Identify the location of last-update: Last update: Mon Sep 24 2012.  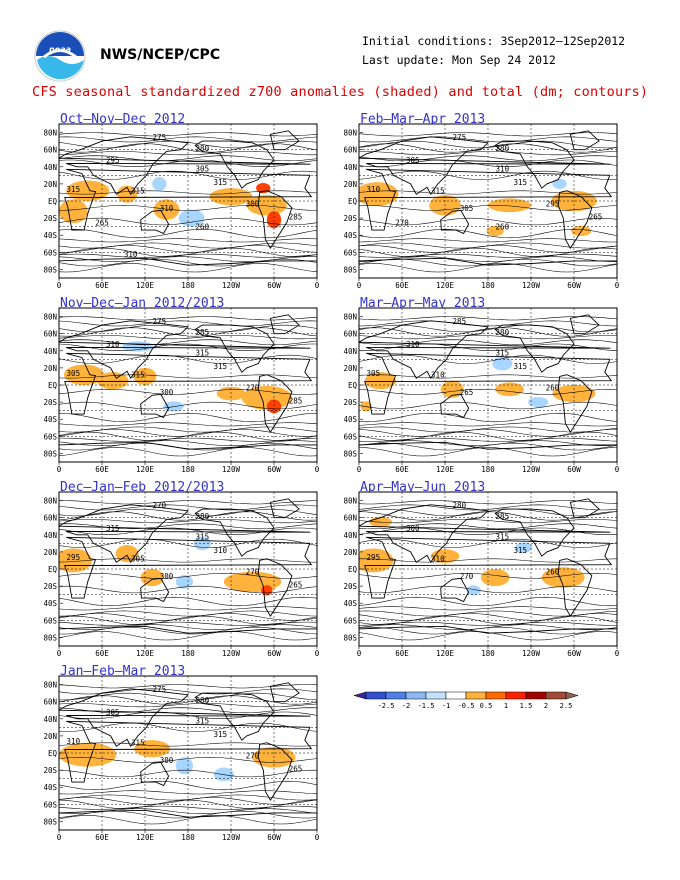
(459, 60).